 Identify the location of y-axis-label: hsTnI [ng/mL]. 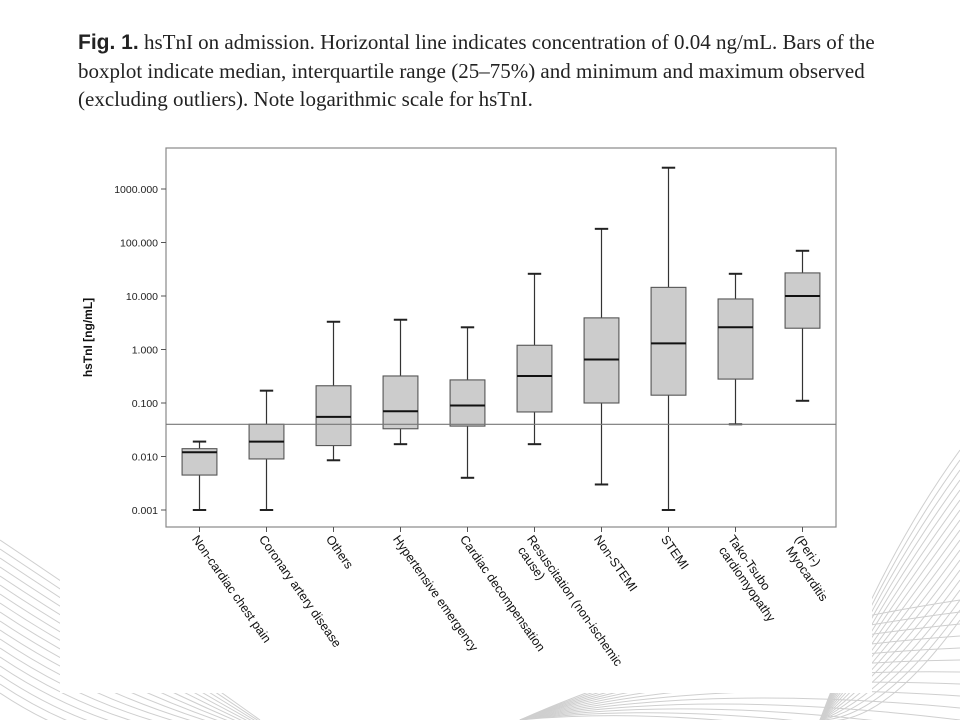
(88, 337).